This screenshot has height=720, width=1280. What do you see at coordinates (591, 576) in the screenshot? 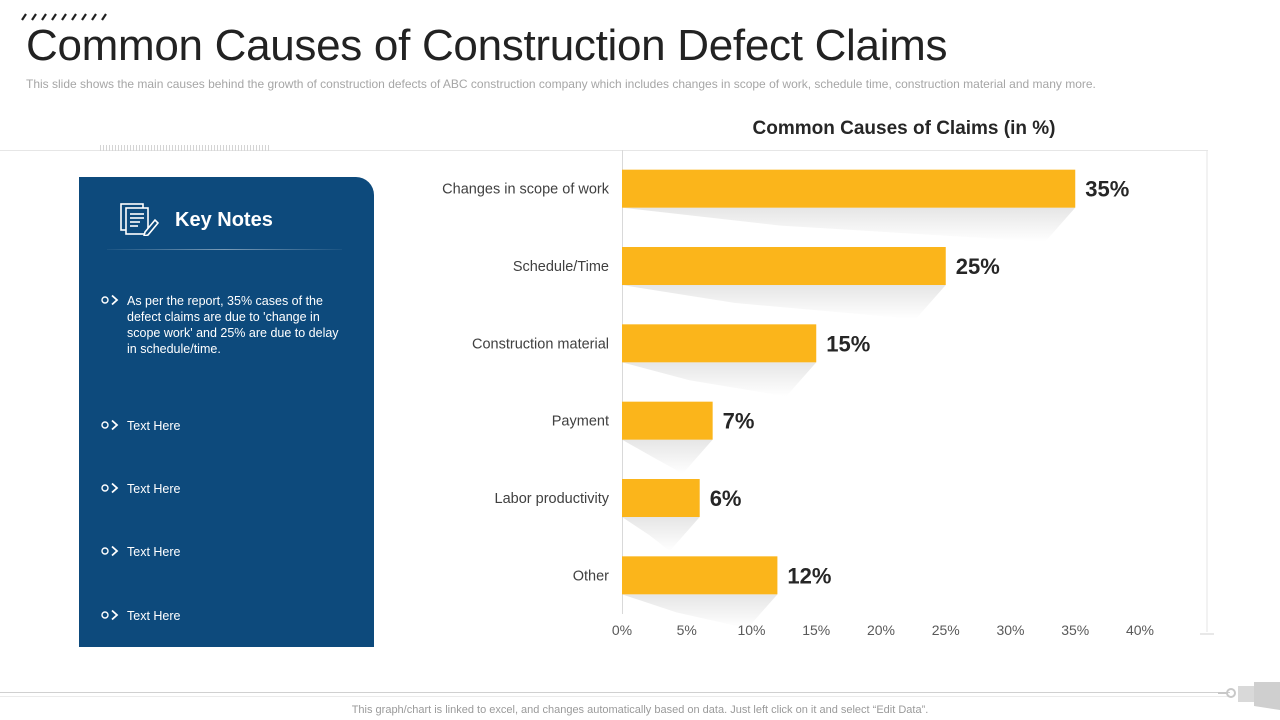
I see `category-label: Other` at bounding box center [591, 576].